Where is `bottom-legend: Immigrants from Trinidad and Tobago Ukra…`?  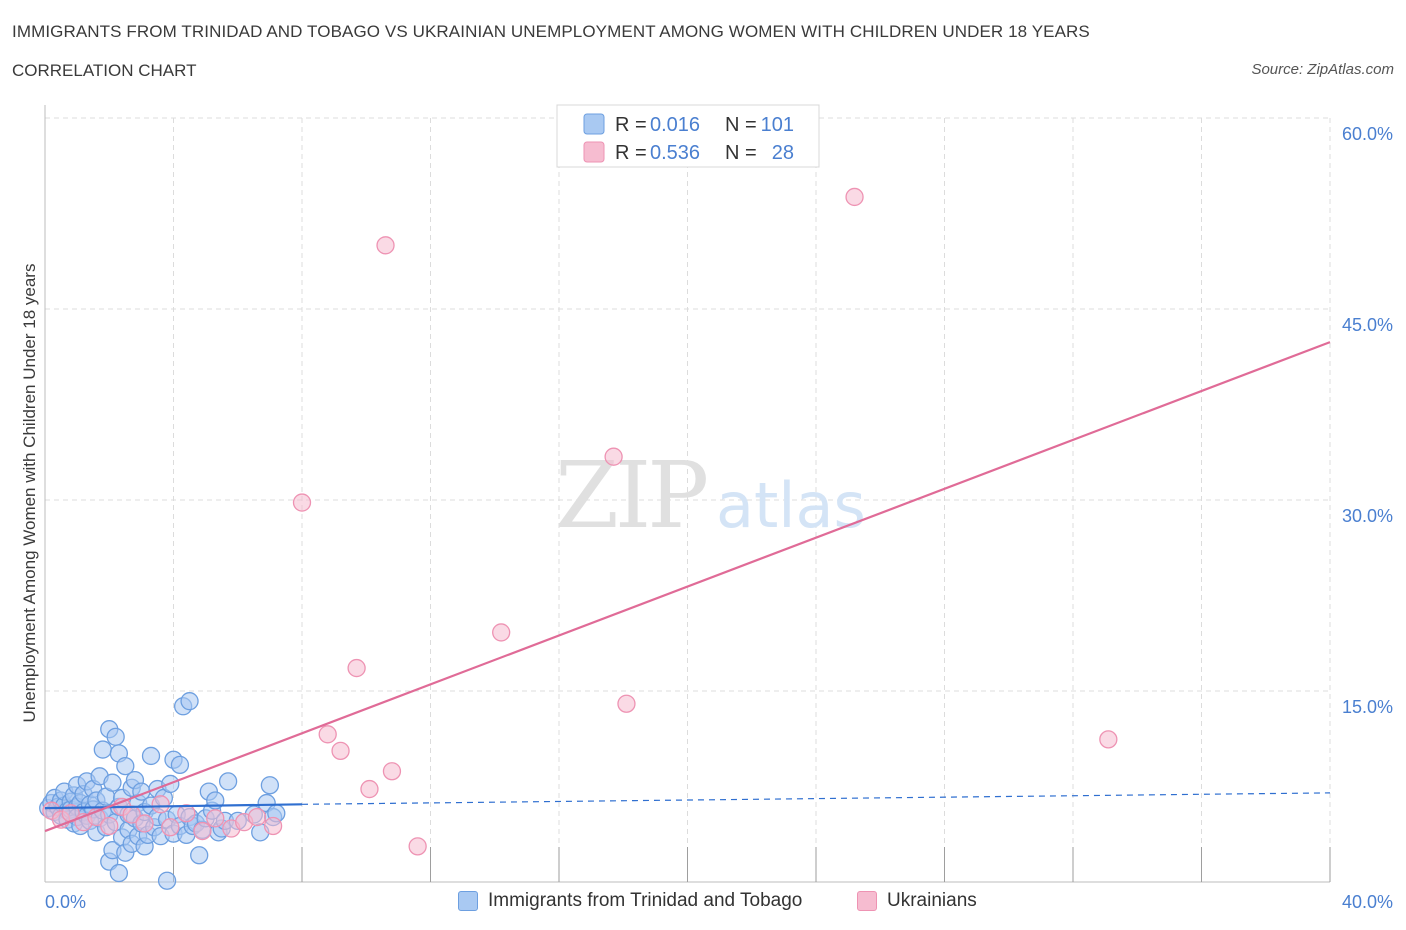
bottom-legend: Immigrants from Trinidad and Tobago Ukra… is located at coordinates (703, 903).